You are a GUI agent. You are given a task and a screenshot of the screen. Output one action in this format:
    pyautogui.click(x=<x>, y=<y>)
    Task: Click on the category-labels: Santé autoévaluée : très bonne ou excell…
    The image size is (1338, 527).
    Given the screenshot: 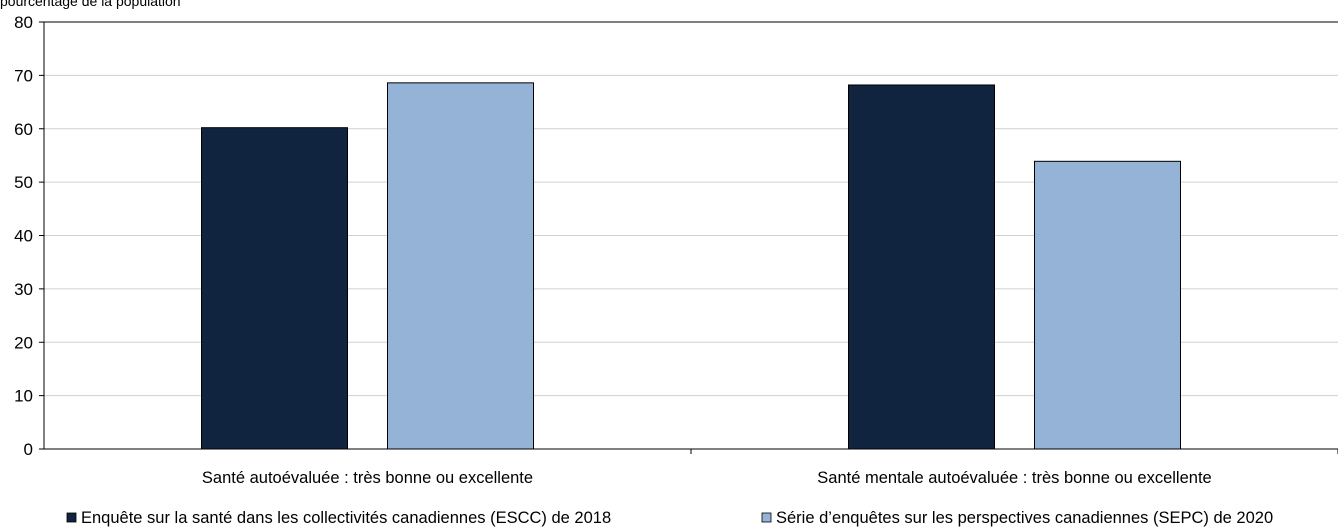 What is the action you would take?
    pyautogui.click(x=707, y=478)
    